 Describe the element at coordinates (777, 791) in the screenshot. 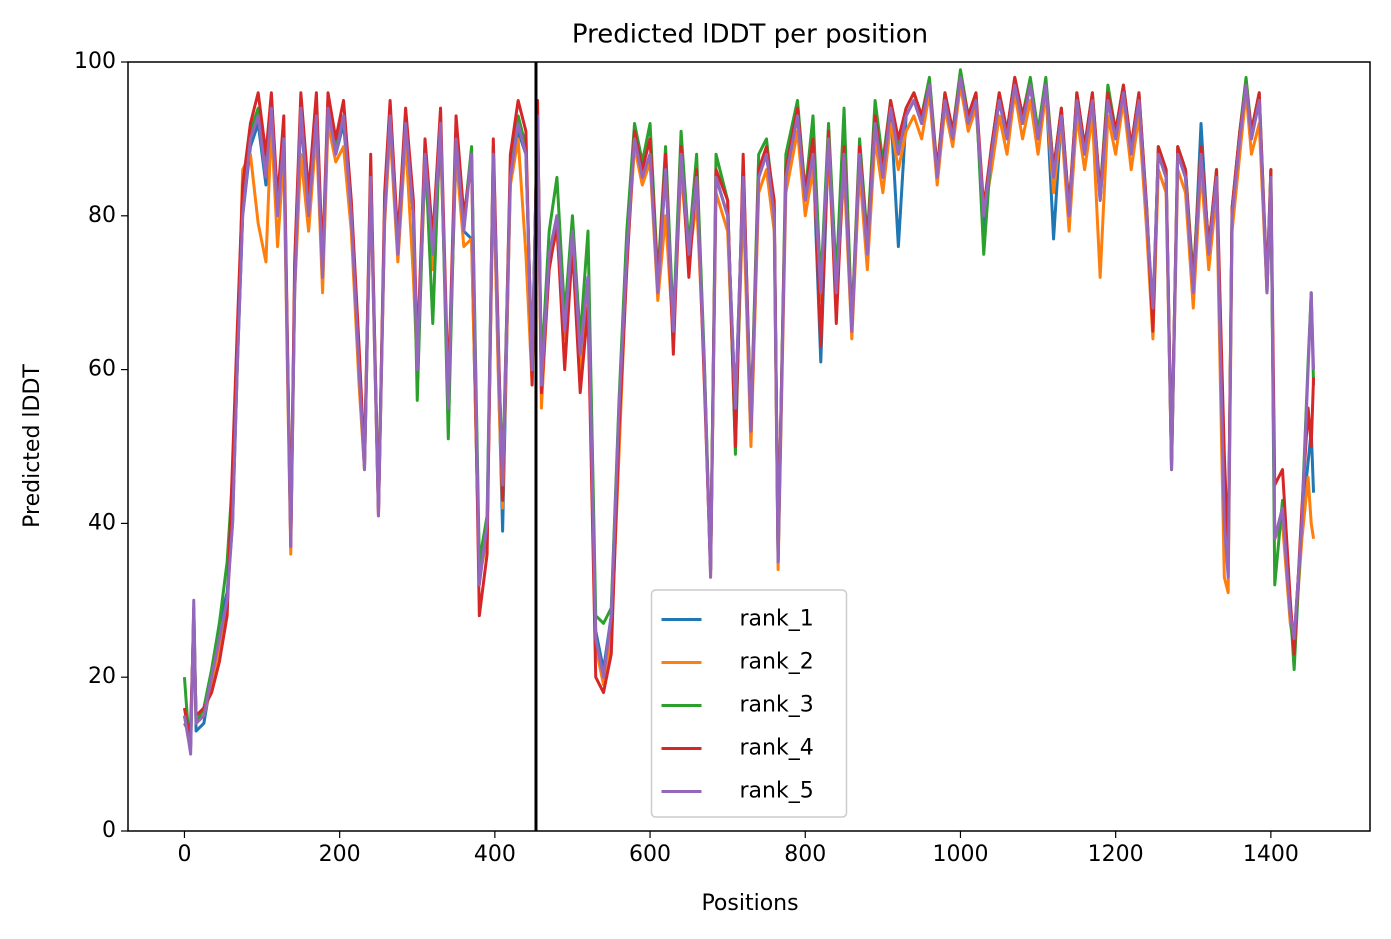

I see `legend-label: rank_5` at that location.